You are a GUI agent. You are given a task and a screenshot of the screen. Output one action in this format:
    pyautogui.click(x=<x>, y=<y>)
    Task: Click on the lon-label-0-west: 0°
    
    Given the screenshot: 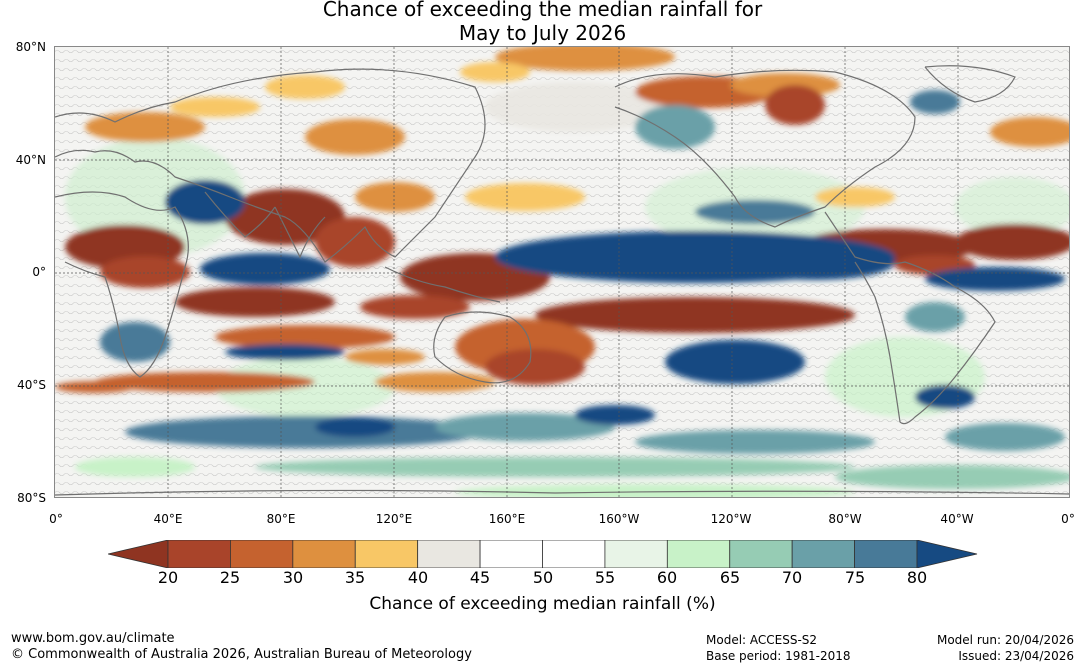 What is the action you would take?
    pyautogui.click(x=56, y=519)
    